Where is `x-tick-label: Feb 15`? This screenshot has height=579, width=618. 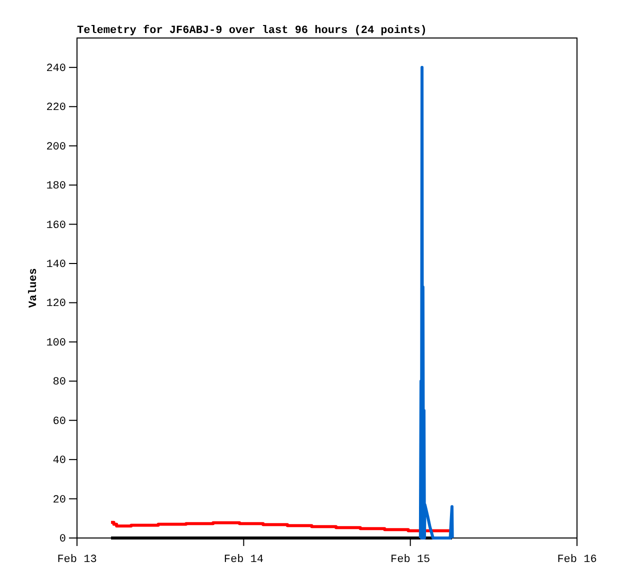
x-tick-label: Feb 15 is located at coordinates (410, 560).